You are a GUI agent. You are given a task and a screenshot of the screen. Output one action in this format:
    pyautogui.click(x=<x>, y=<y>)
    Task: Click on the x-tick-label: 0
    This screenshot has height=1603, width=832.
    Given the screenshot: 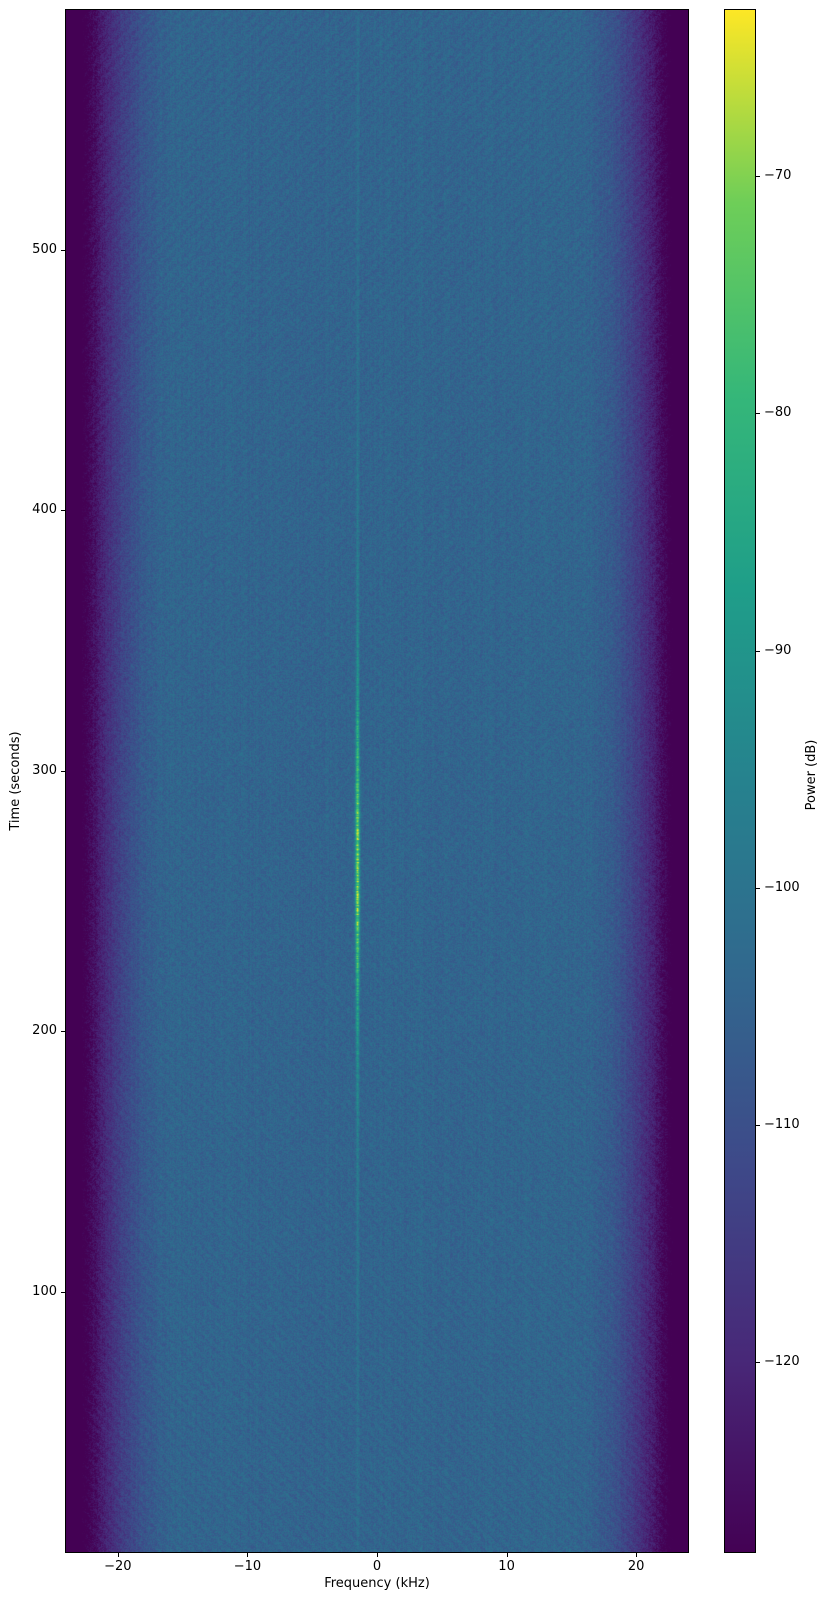 What is the action you would take?
    pyautogui.click(x=377, y=1566)
    